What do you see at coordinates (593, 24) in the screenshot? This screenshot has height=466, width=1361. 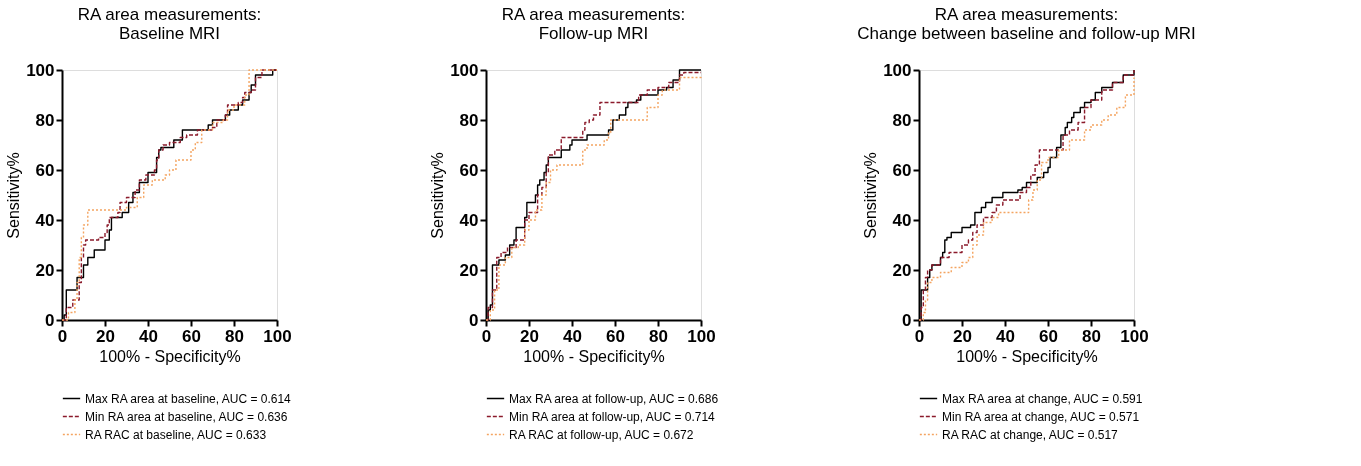 I see `chart-title: RA area measurements: Follow-up MRI` at bounding box center [593, 24].